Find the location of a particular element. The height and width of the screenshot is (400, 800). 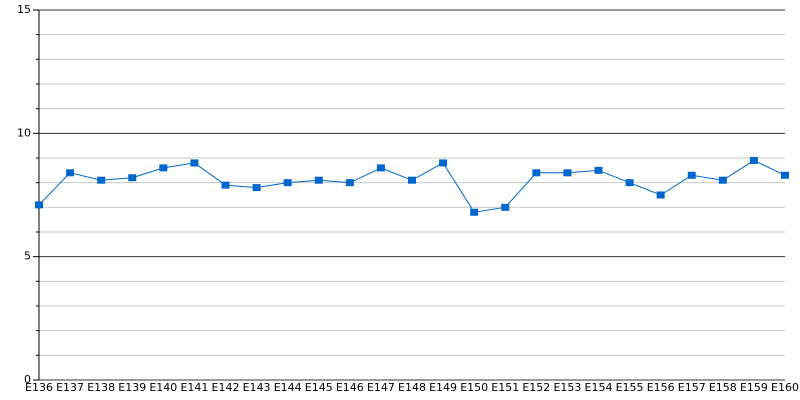

x-tick-label: E157 is located at coordinates (692, 387).